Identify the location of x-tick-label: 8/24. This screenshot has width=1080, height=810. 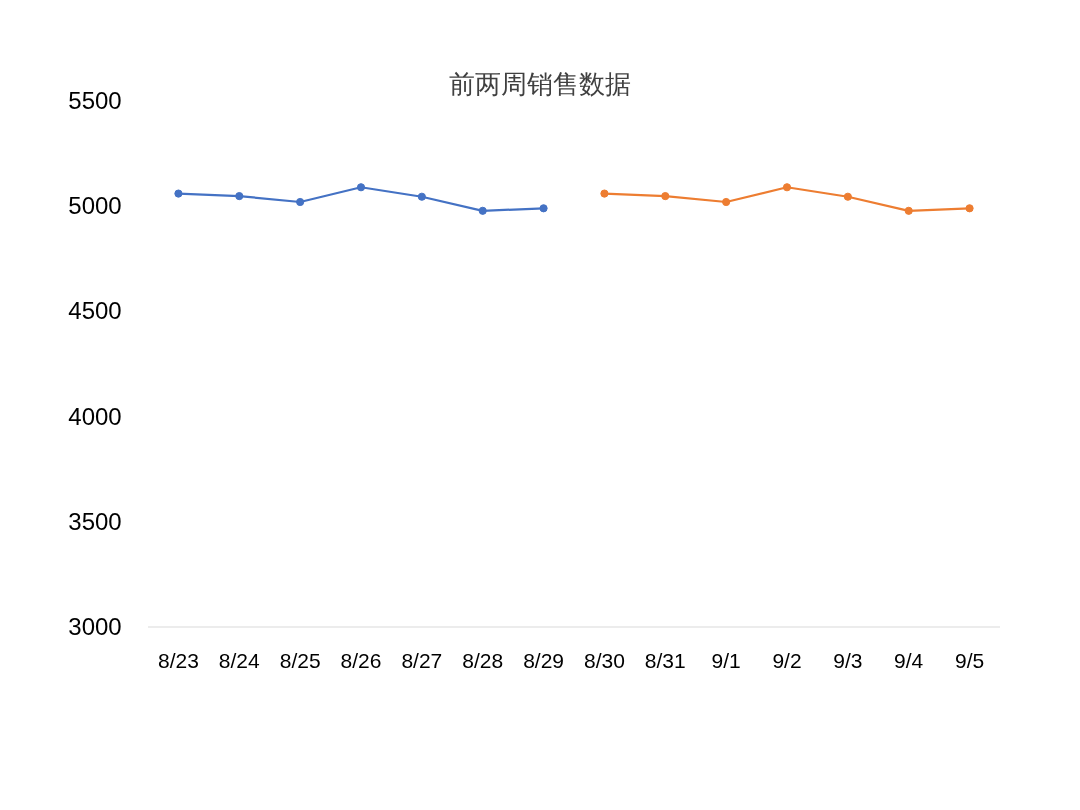
(239, 660).